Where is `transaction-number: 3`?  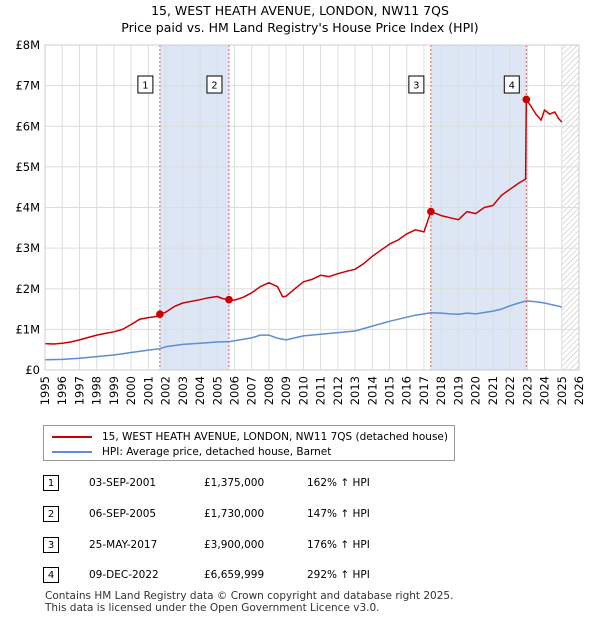
transaction-number: 3 is located at coordinates (51, 545).